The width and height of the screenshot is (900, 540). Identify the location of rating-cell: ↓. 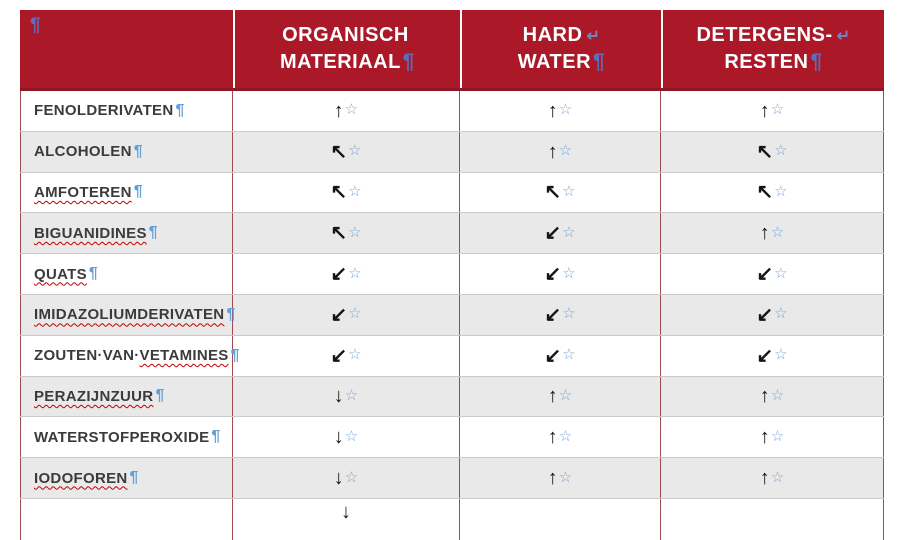
(346, 519).